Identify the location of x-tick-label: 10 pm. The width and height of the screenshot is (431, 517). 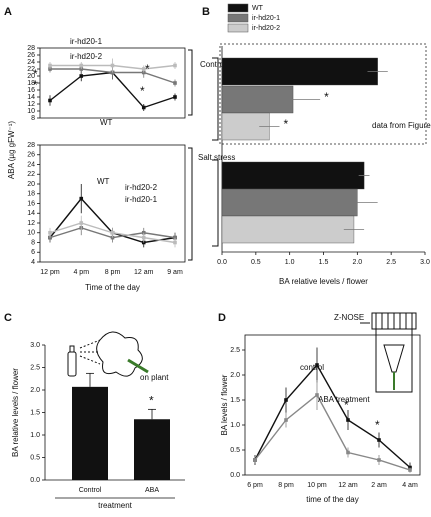
(317, 485).